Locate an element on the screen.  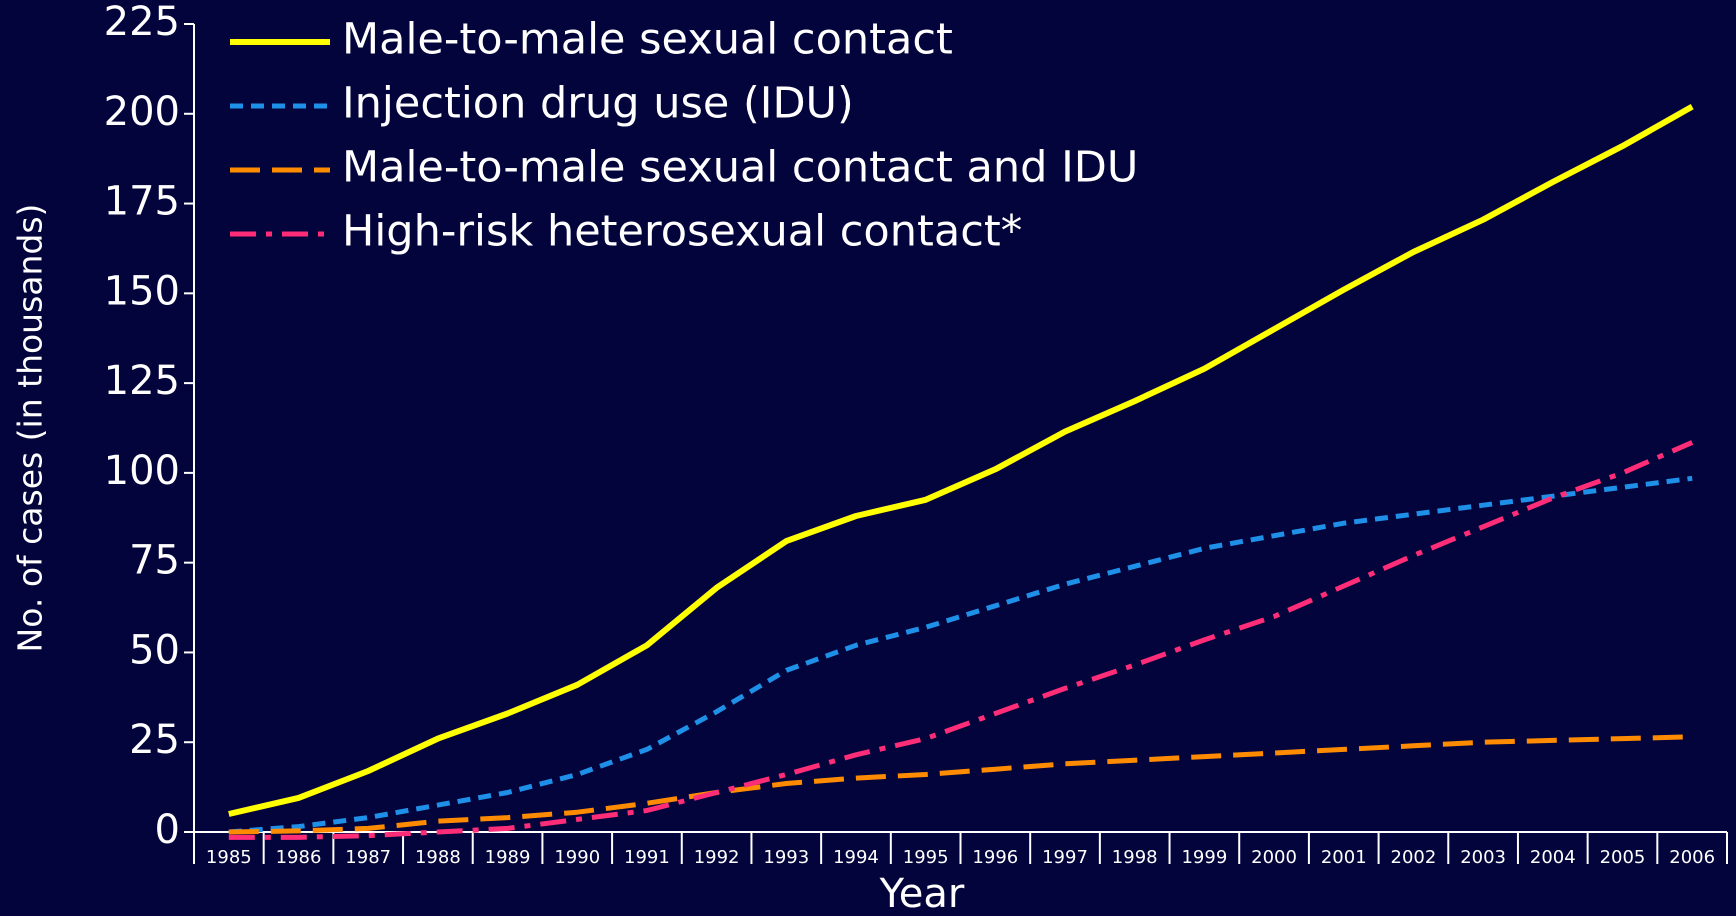
y-tick-label: 150 is located at coordinates (142, 291).